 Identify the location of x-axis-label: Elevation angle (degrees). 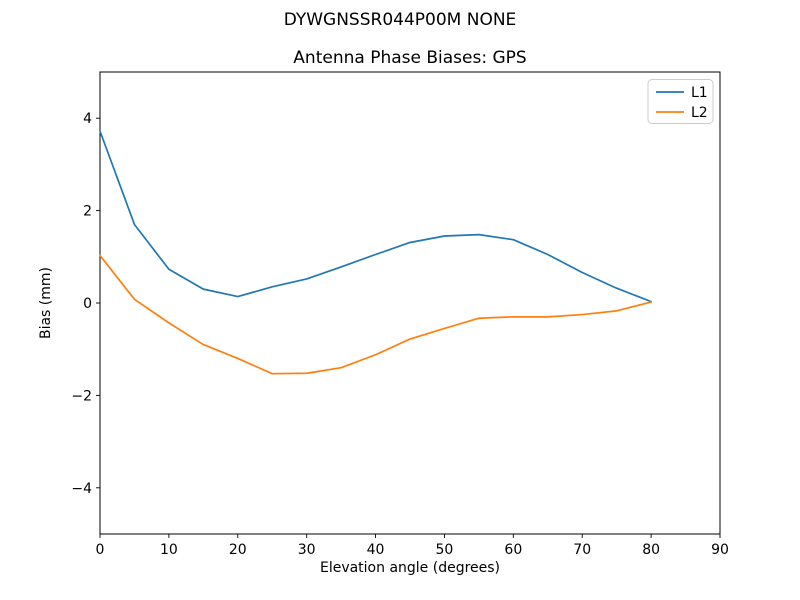
(410, 568).